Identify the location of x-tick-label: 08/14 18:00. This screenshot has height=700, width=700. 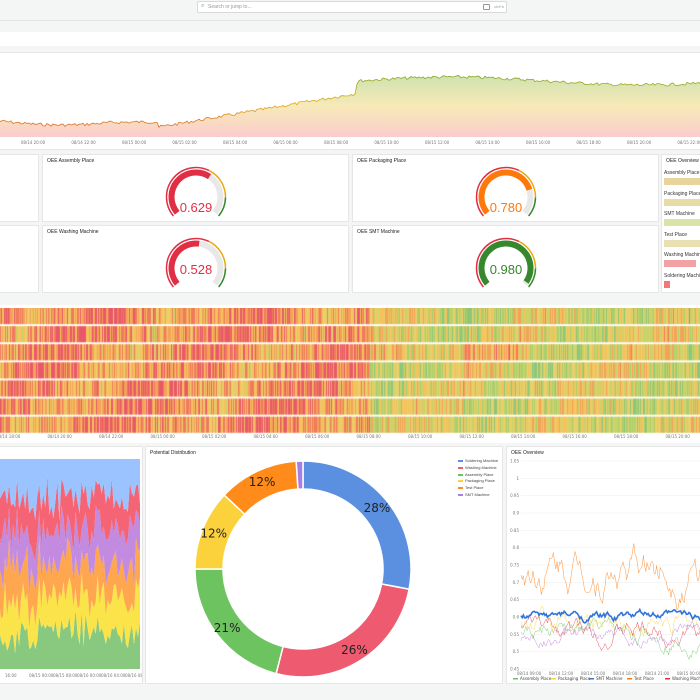
(625, 673).